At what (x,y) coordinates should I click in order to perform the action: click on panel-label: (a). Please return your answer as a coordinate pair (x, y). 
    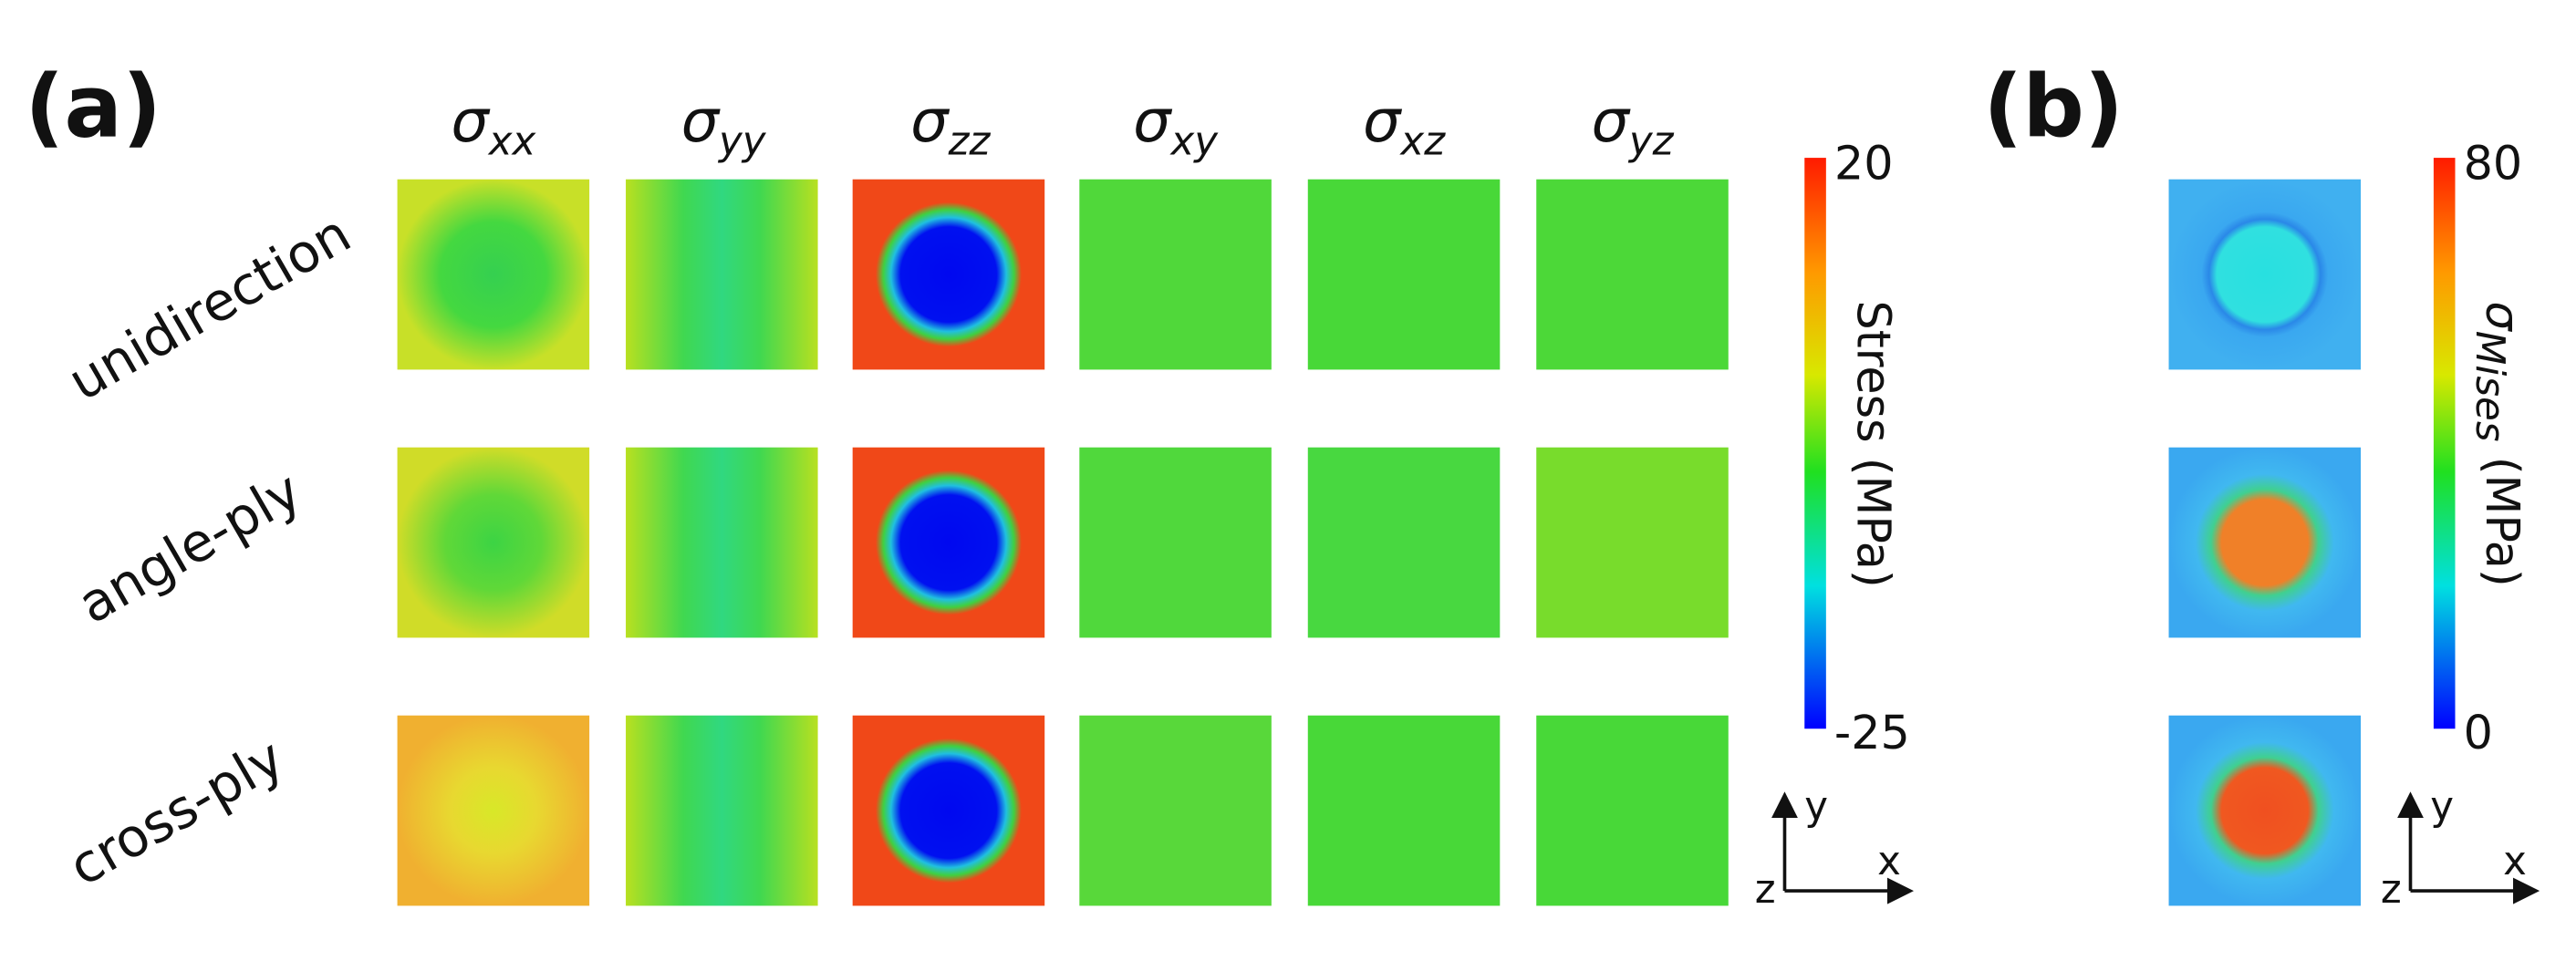
    Looking at the image, I should click on (93, 107).